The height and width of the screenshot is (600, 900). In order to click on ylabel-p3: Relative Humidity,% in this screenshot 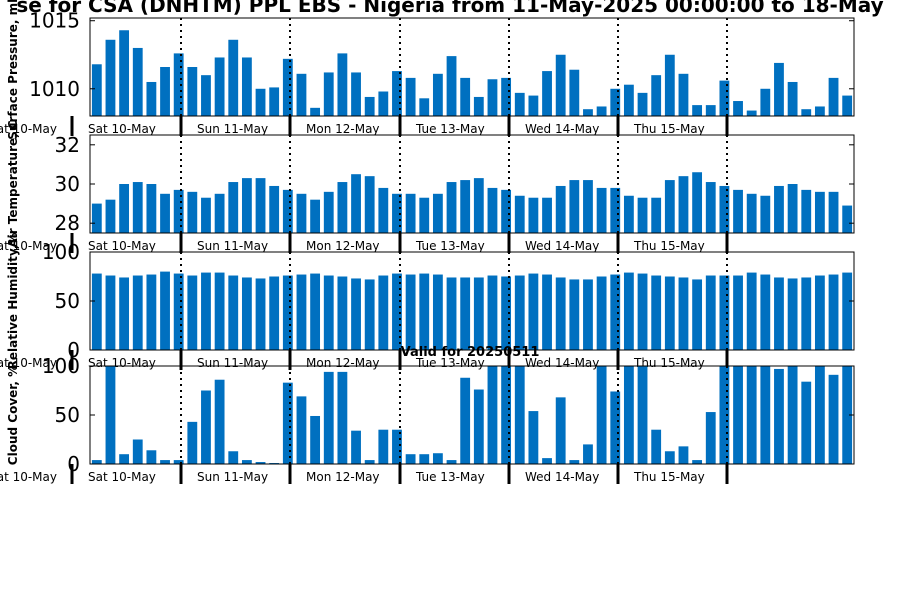, I will do `click(13, 301)`.